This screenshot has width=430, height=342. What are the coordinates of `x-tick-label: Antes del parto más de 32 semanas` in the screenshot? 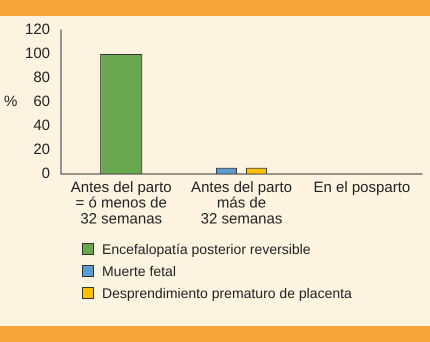 It's located at (241, 203).